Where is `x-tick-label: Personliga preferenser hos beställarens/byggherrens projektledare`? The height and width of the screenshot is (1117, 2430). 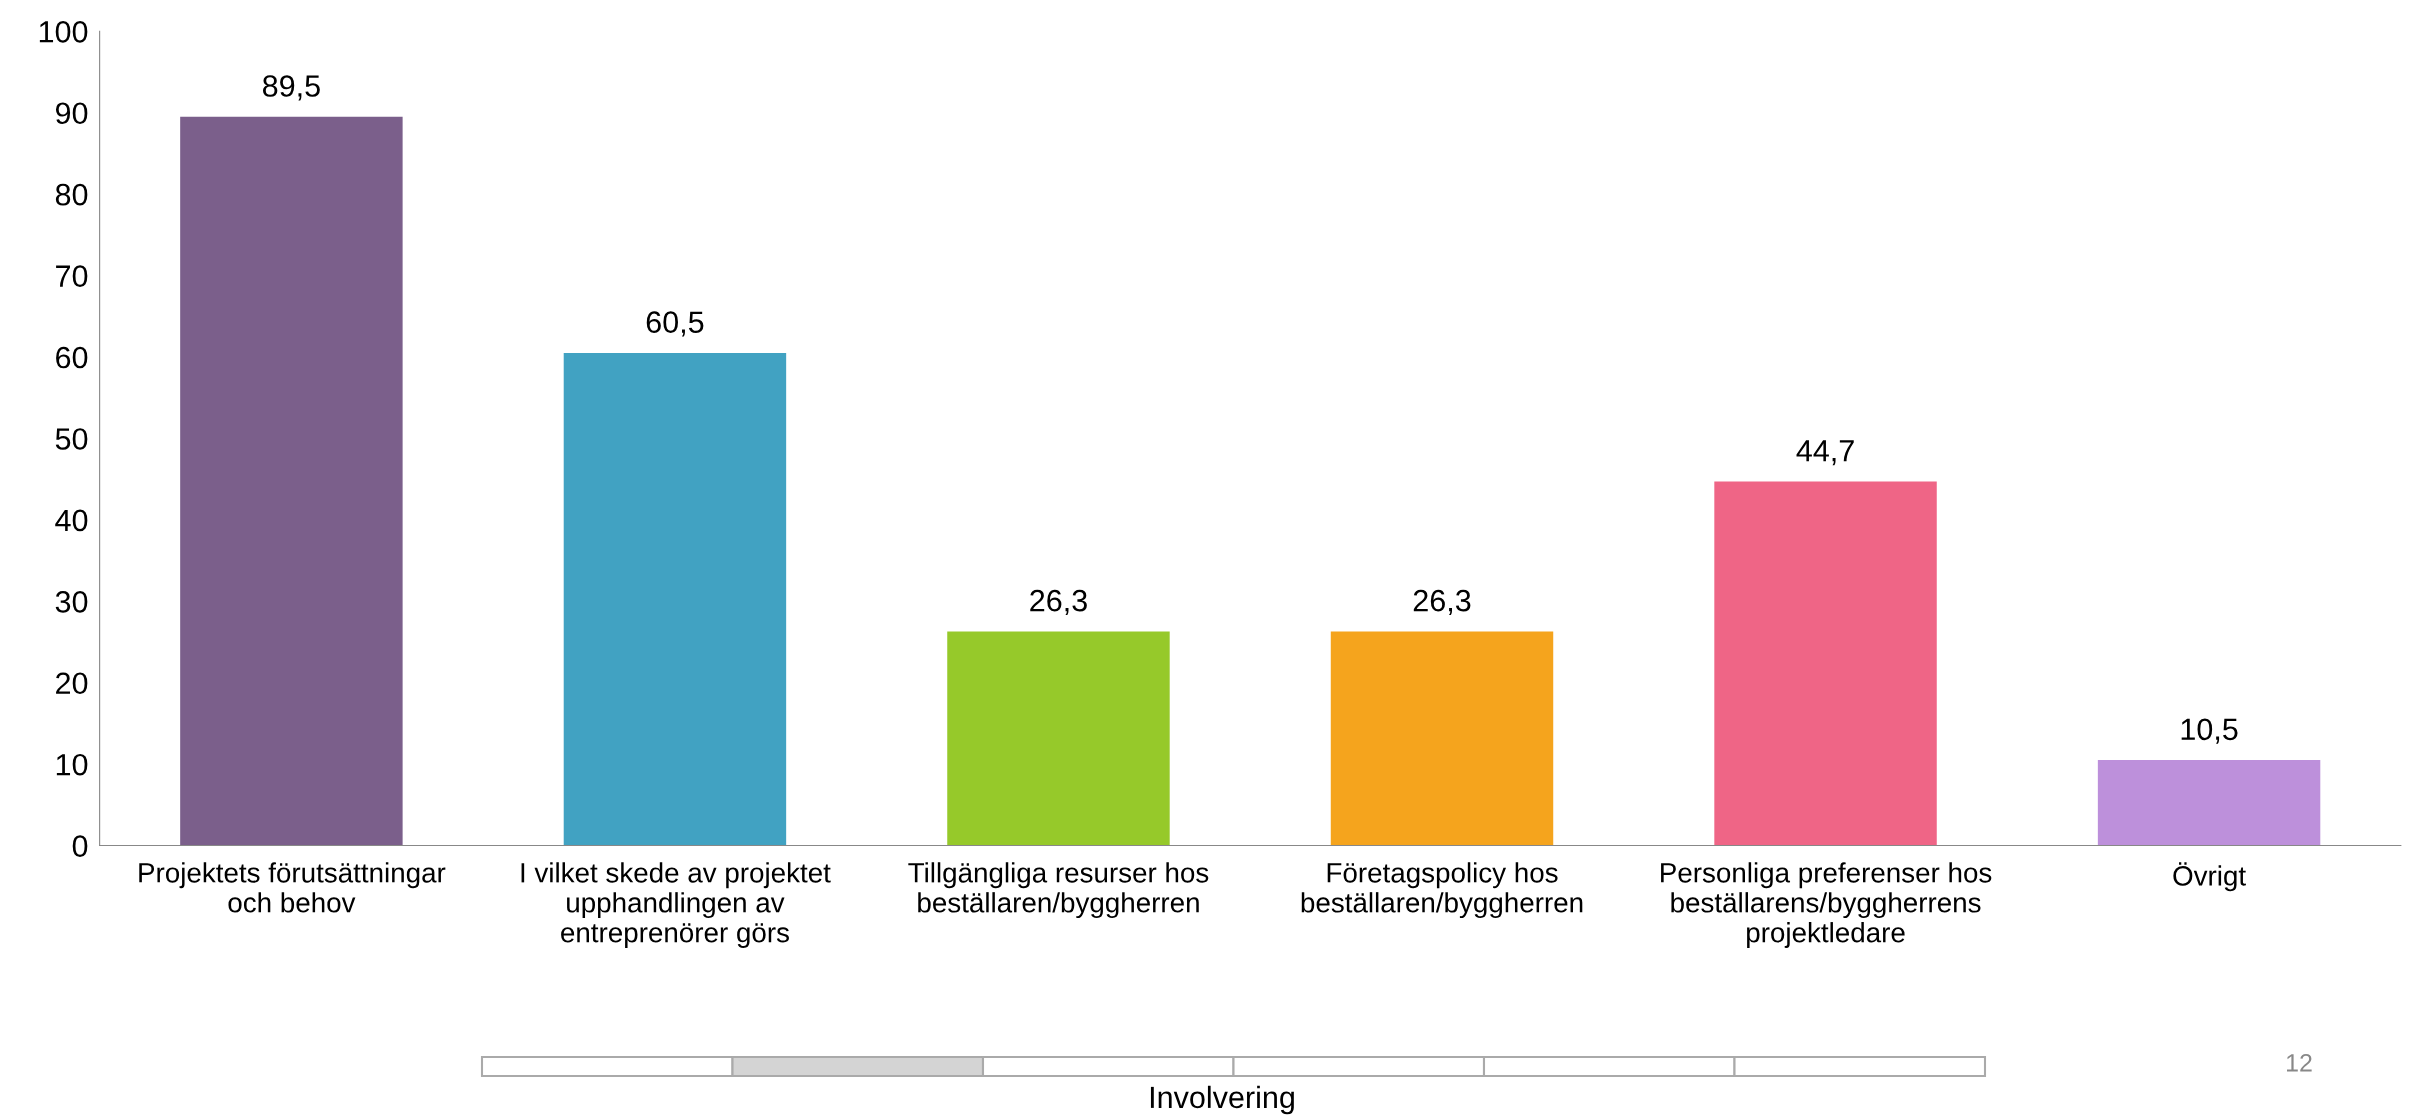 x-tick-label: Personliga preferenser hos beställarens/byggherrens projektledare is located at coordinates (1826, 905).